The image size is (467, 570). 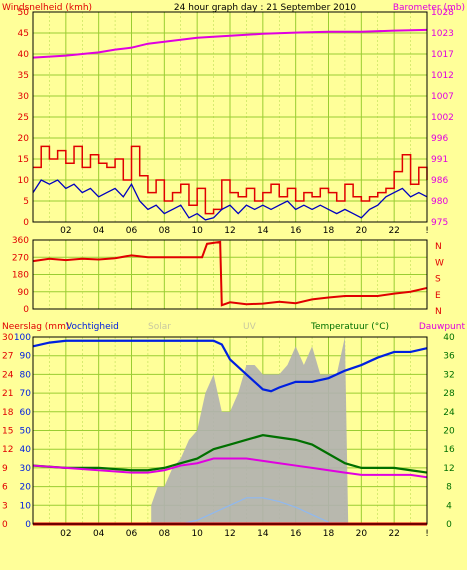 I want to click on hour-tick-label-top: 16, so click(x=296, y=231).